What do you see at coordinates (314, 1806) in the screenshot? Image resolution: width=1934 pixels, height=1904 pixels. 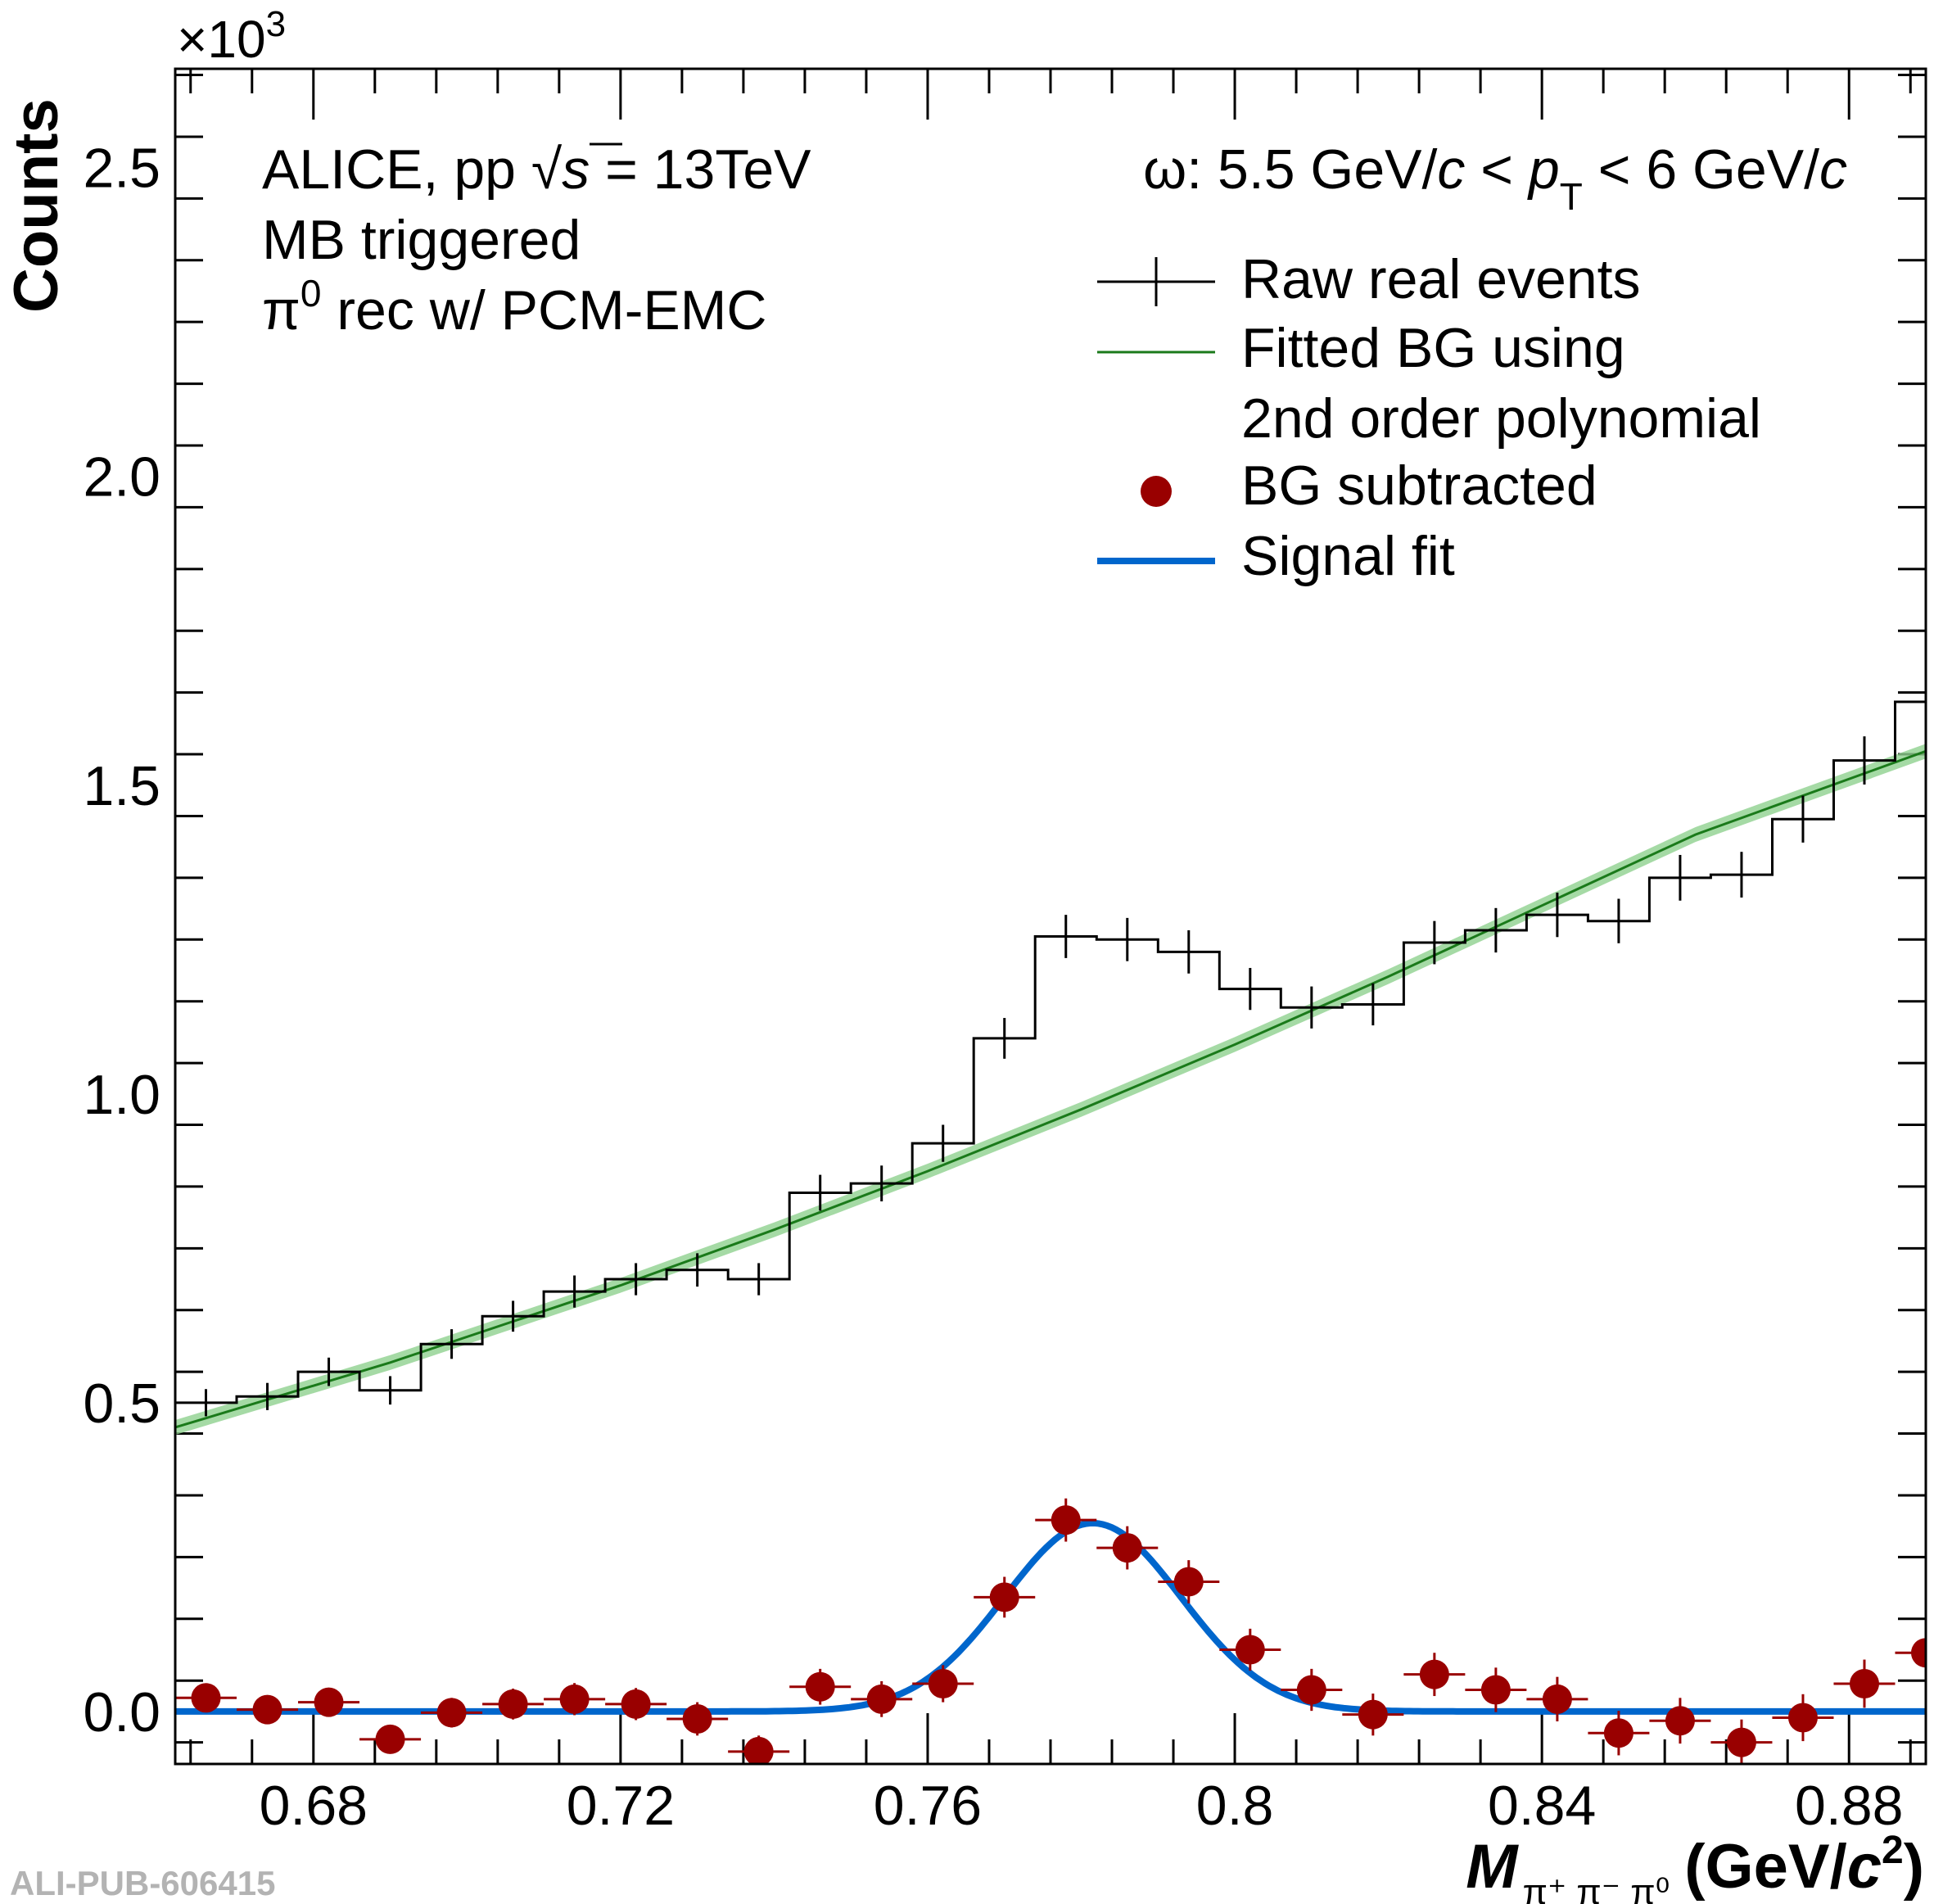 I see `x-tick-label: 0.68` at bounding box center [314, 1806].